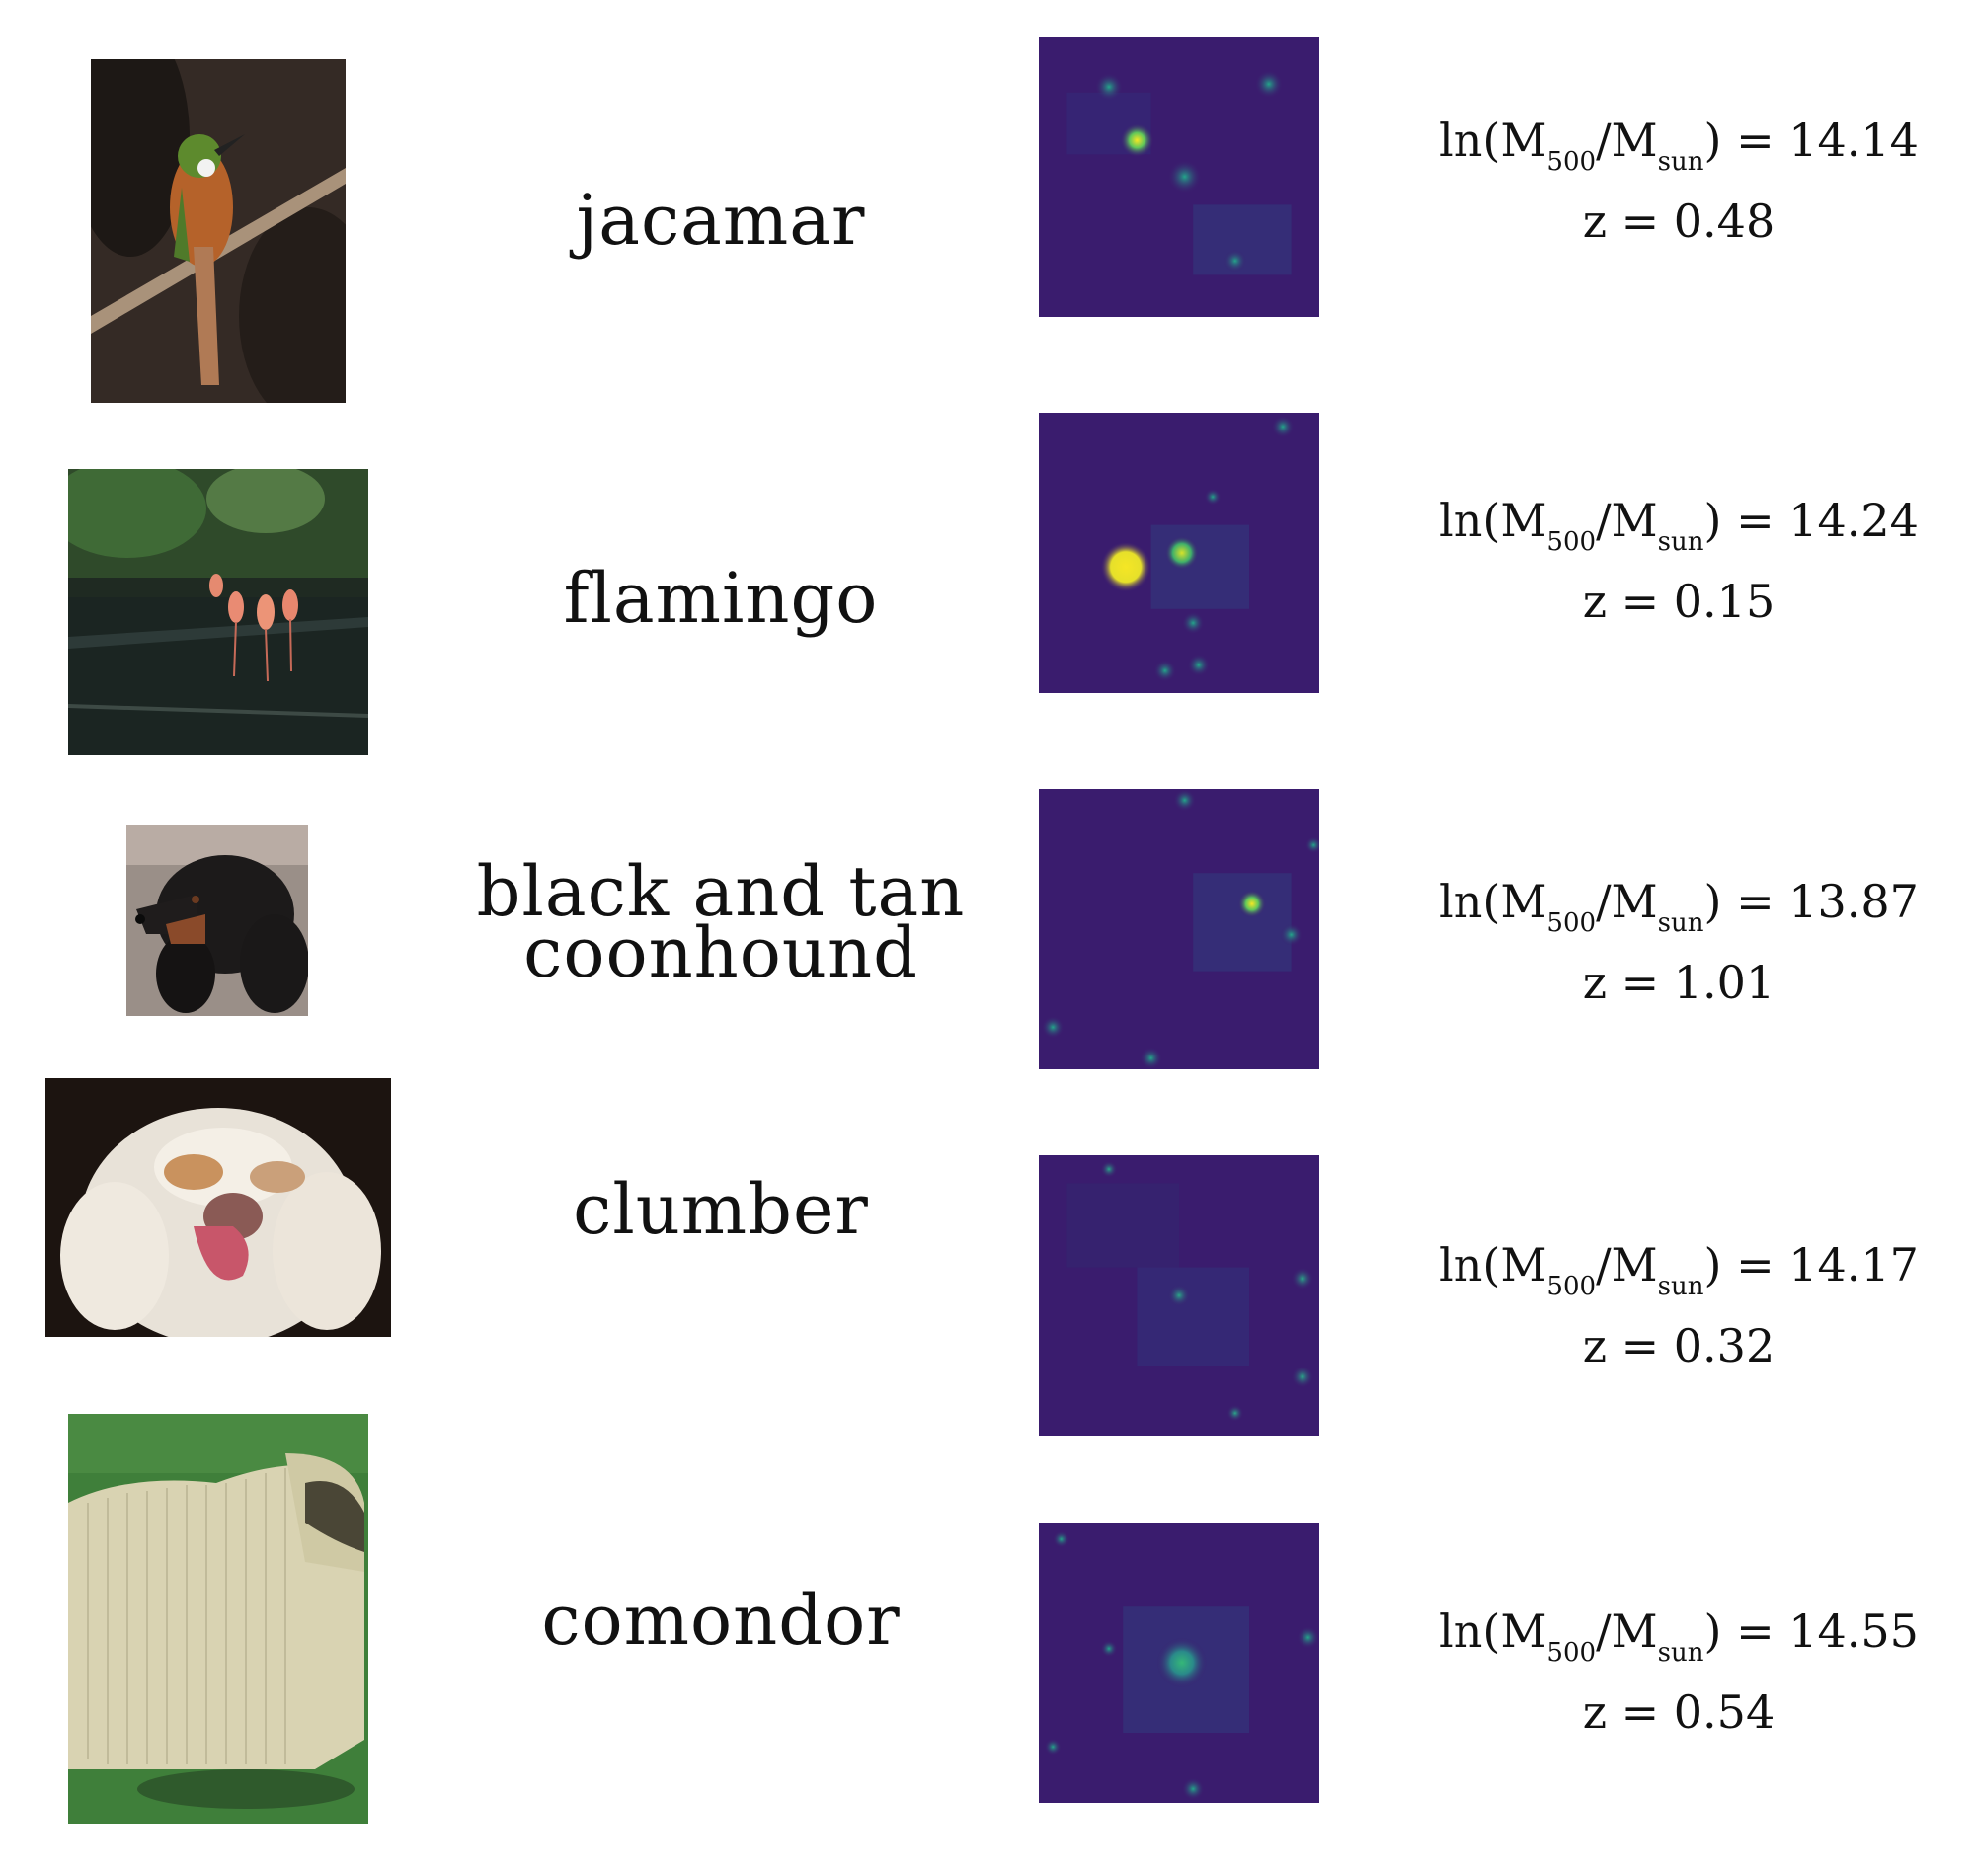  I want to click on mass-text: ln(M500/Msun) = 14.14, so click(1679, 145).